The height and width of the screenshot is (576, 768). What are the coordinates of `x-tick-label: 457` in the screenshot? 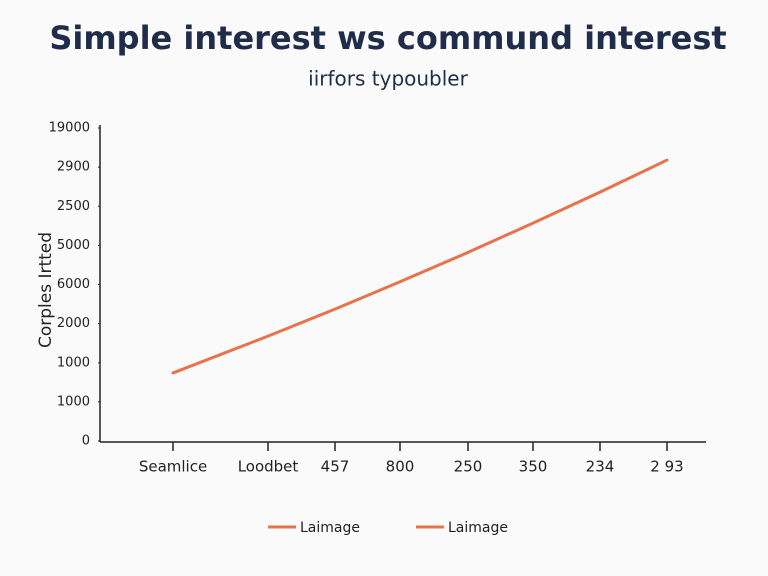 It's located at (335, 467).